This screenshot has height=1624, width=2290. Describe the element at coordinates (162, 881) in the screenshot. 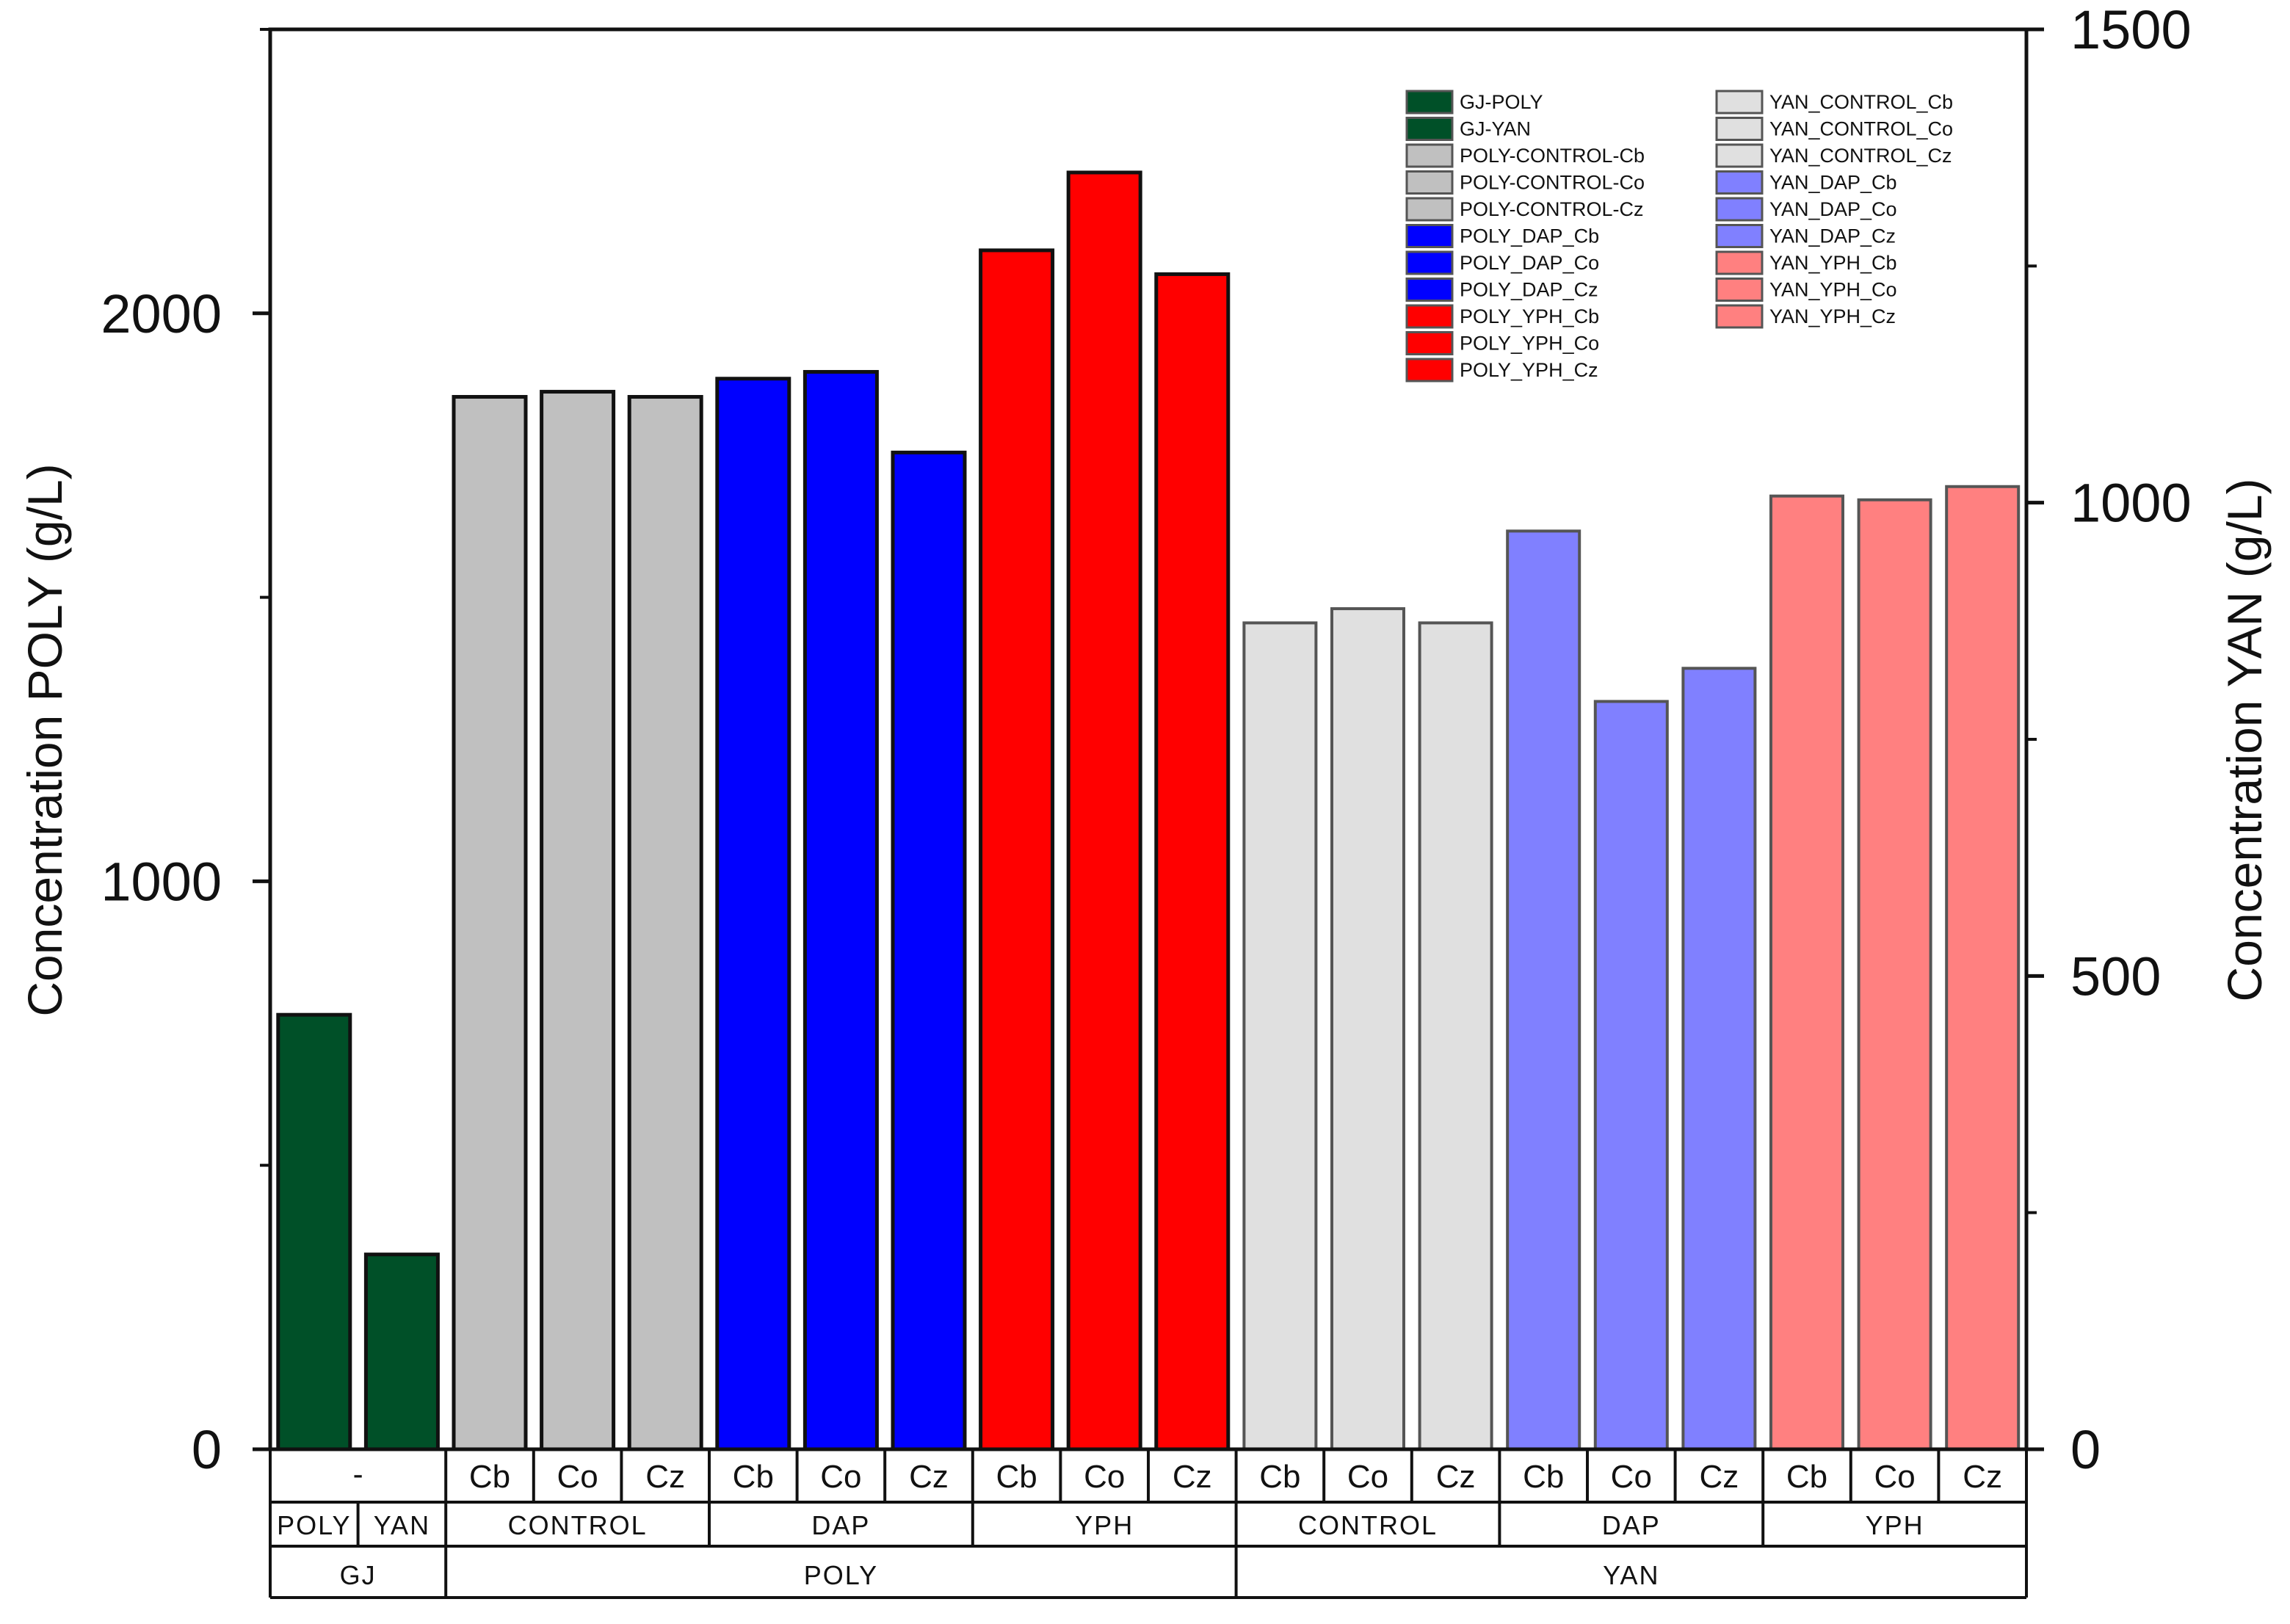

I see `left-tick-label: 1000` at that location.